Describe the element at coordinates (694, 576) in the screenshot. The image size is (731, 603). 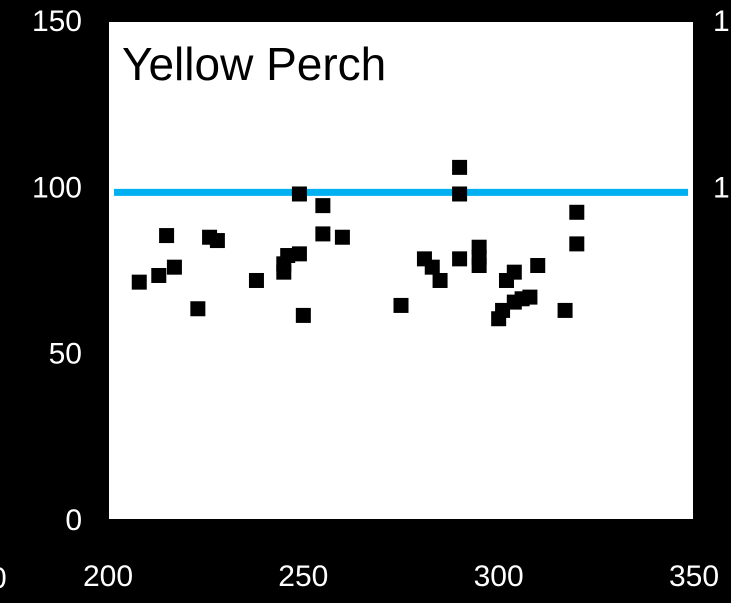
I see `x-tick-label: 350` at that location.